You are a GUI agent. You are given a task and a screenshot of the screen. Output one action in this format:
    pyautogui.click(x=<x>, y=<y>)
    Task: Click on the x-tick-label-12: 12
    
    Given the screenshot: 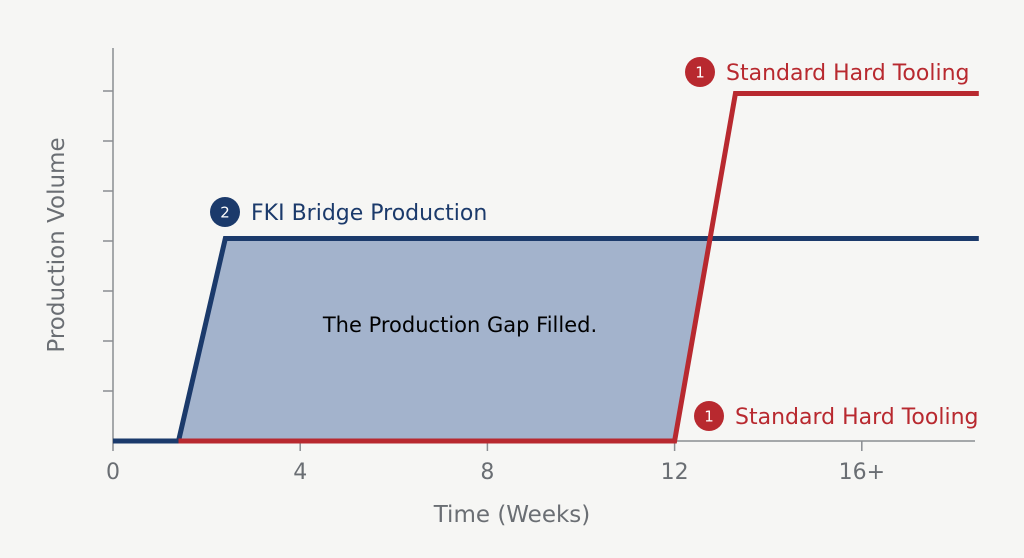 What is the action you would take?
    pyautogui.click(x=675, y=472)
    